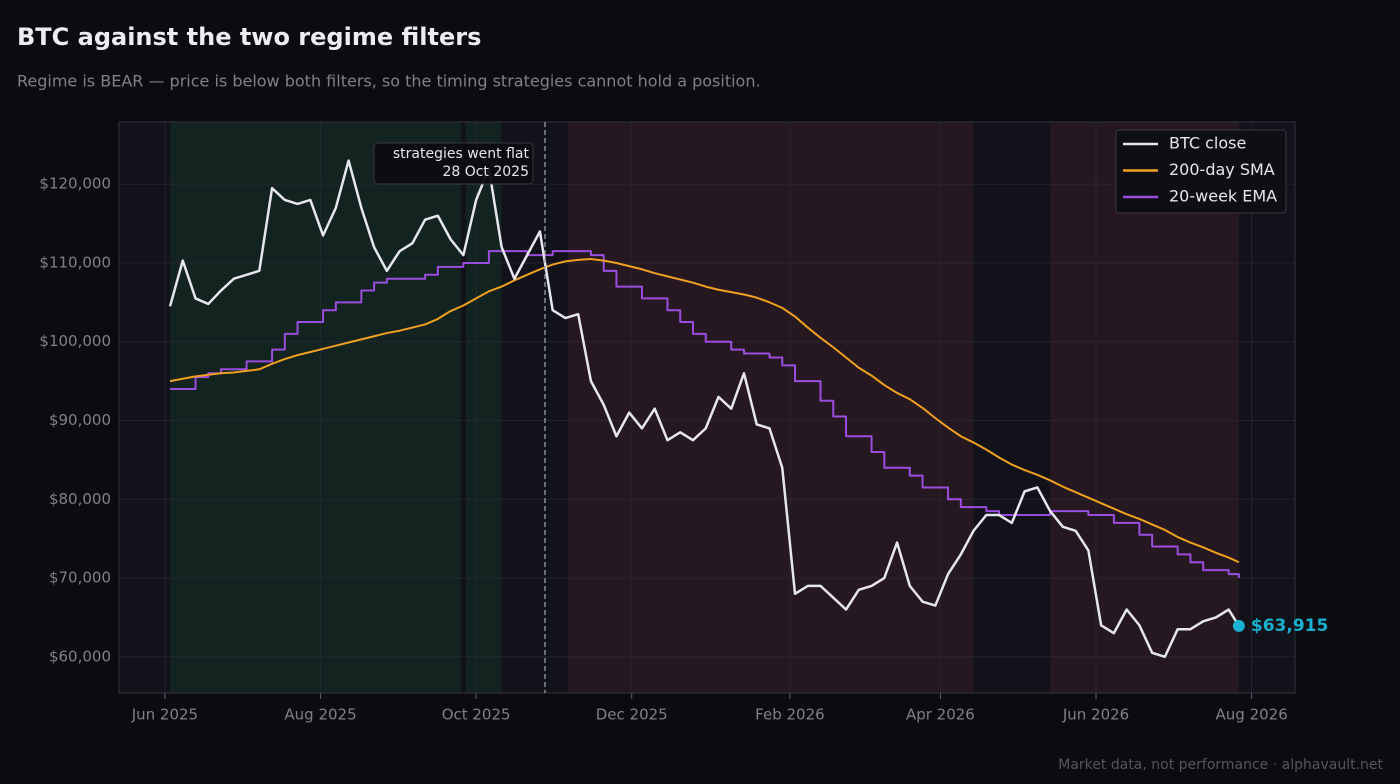 The height and width of the screenshot is (784, 1400). Describe the element at coordinates (1289, 626) in the screenshot. I see `last-price-label: $63,915` at that location.